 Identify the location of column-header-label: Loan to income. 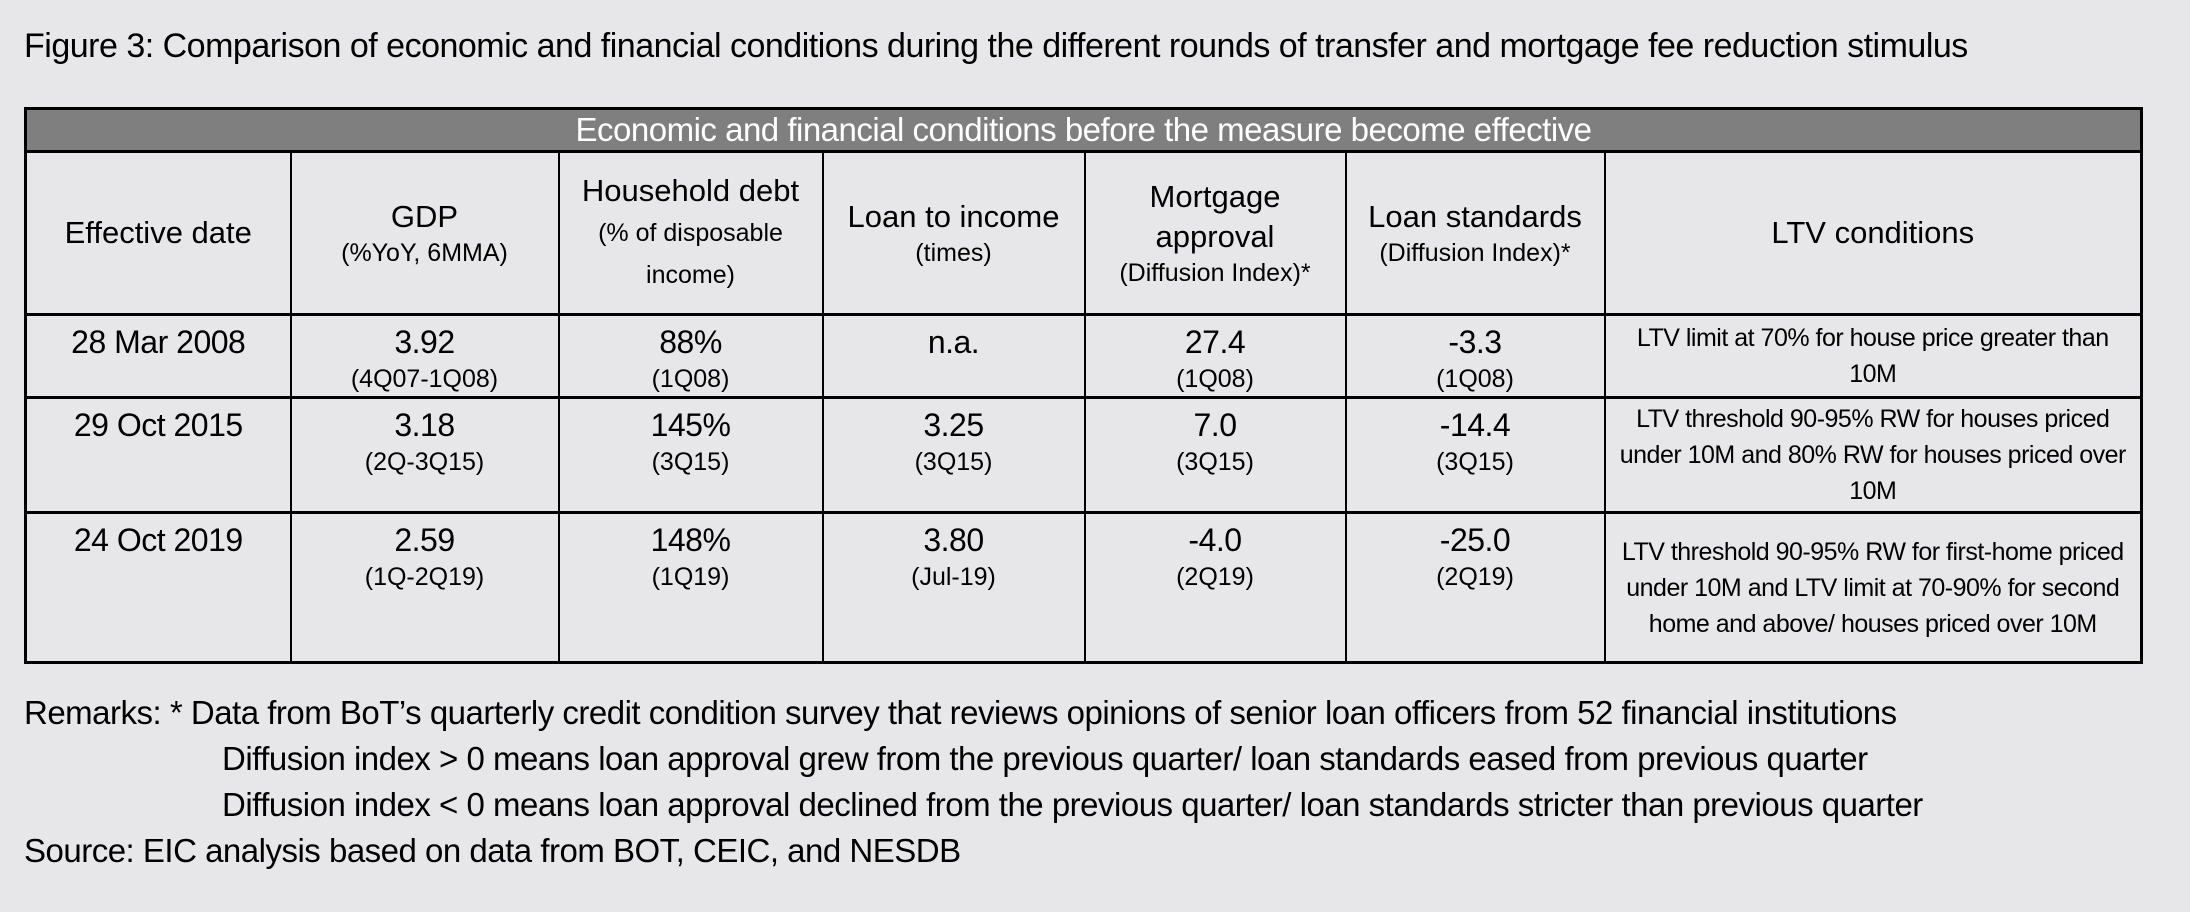
(953, 216).